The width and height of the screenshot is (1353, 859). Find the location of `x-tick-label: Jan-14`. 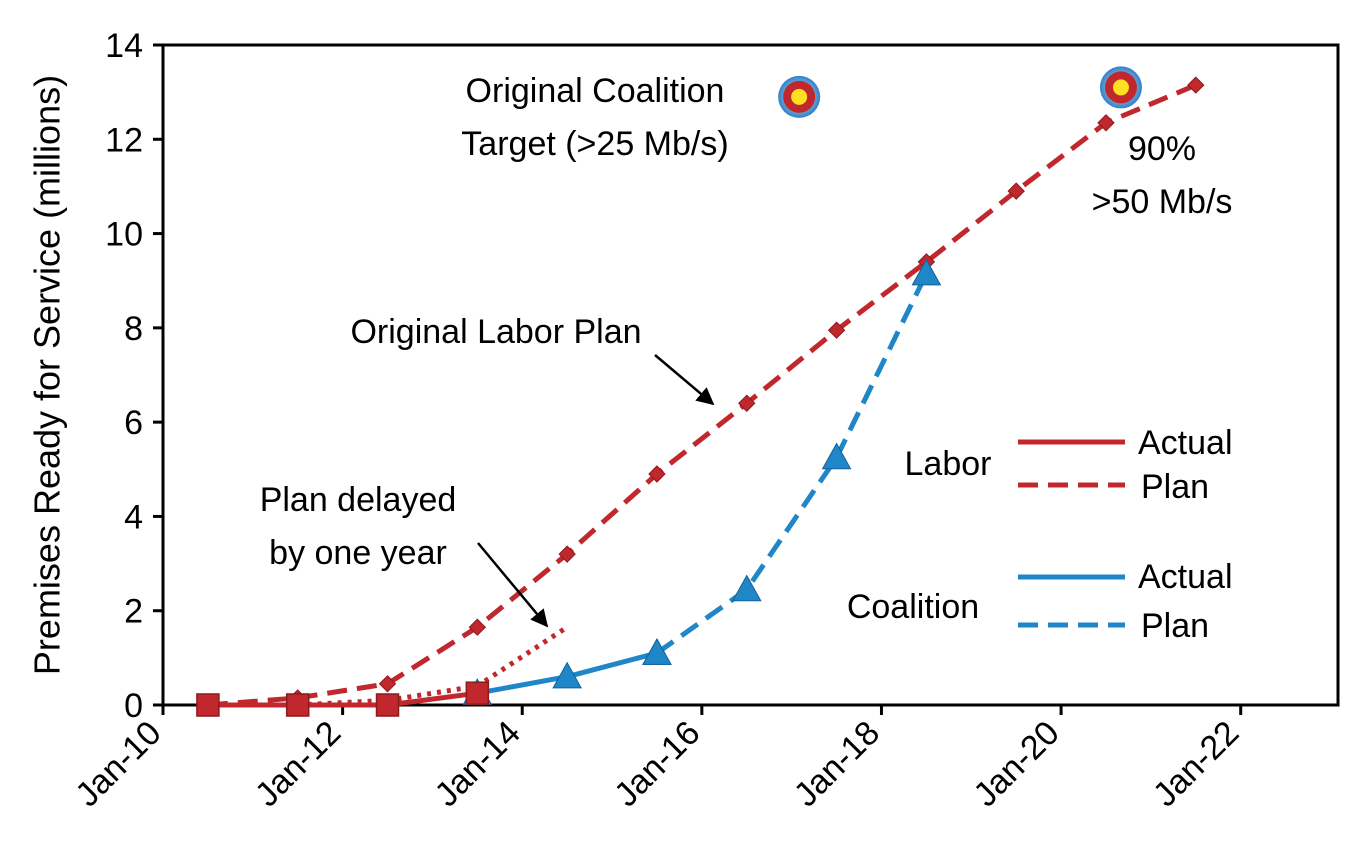

x-tick-label: Jan-14 is located at coordinates (478, 764).